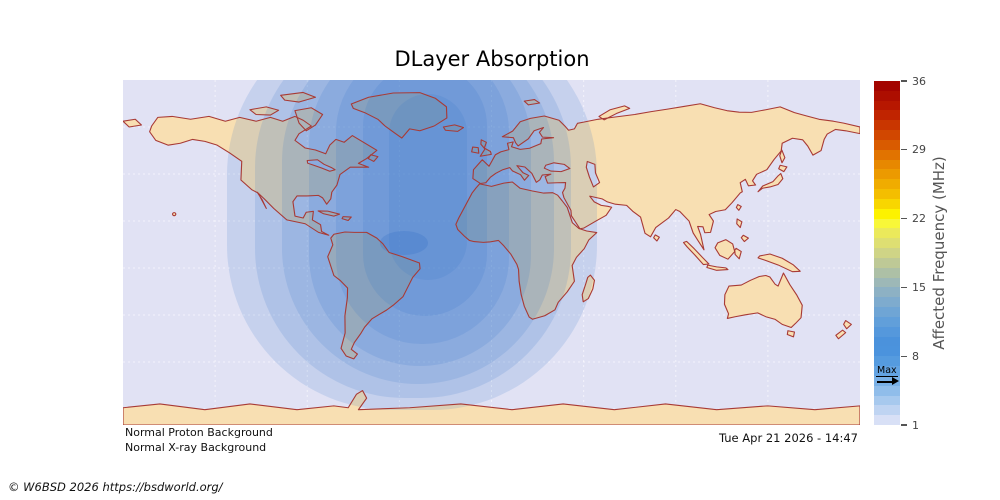 The height and width of the screenshot is (500, 1000). I want to click on max-marker-label: Max, so click(887, 370).